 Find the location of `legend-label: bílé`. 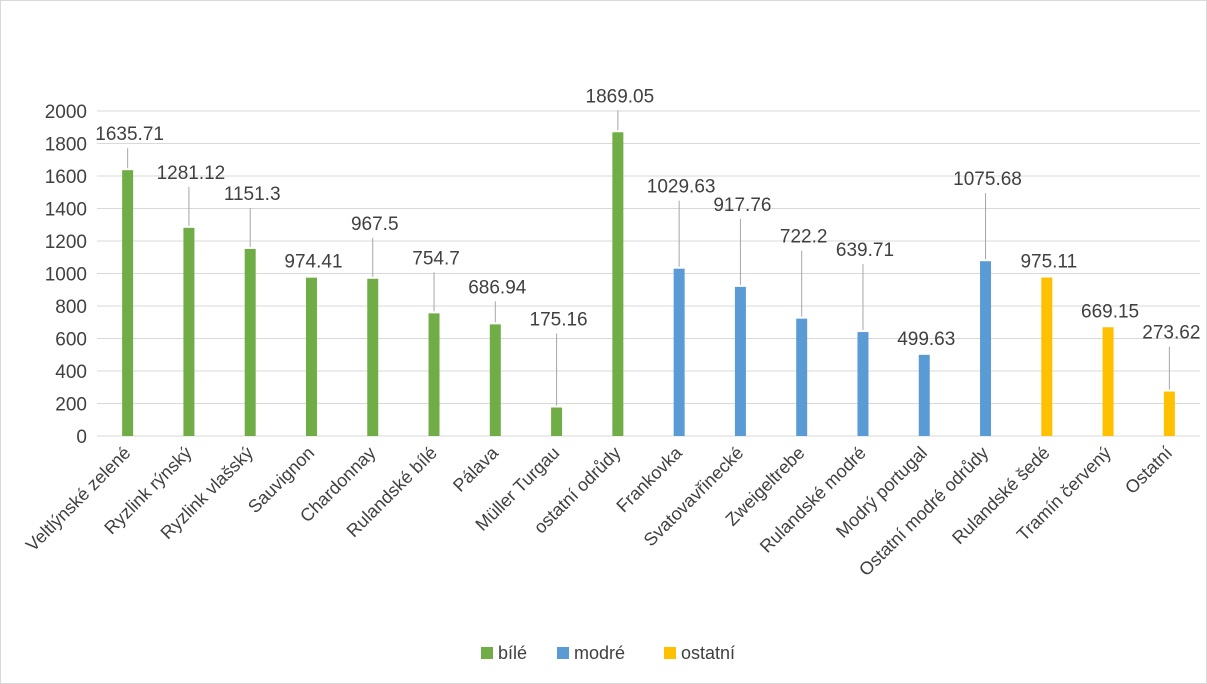

legend-label: bílé is located at coordinates (512, 653).